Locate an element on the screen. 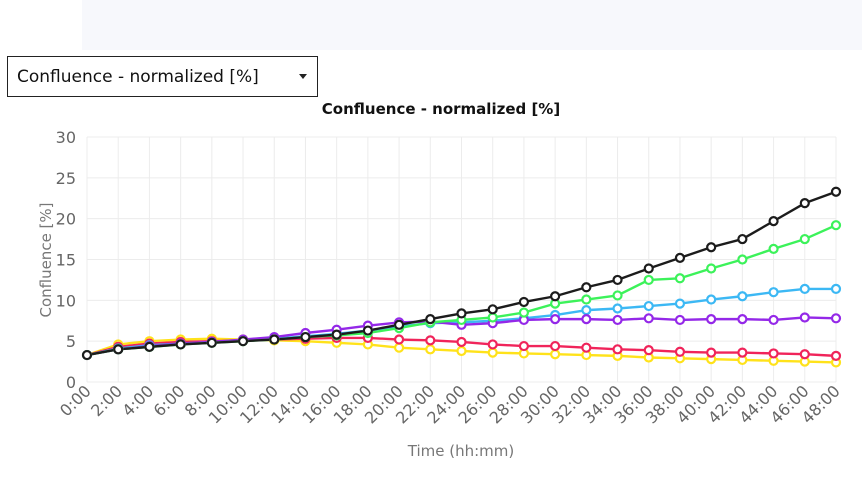 Image resolution: width=862 pixels, height=485 pixels. metric-select-value: Confluence - normalized [%] is located at coordinates (138, 76).